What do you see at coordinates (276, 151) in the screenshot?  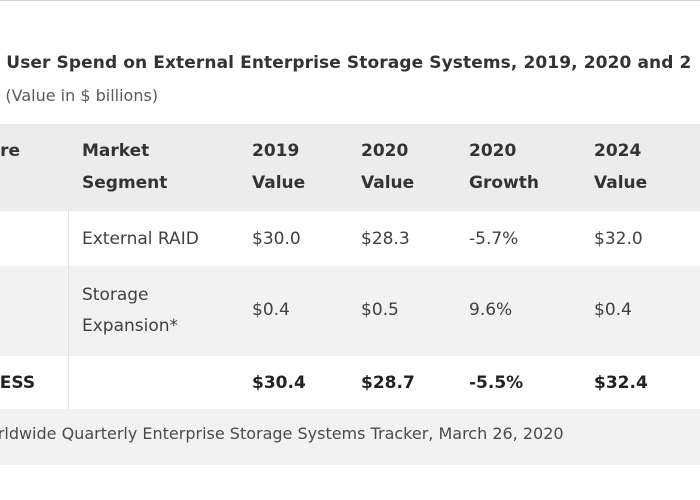 I see `header-2019-1: 2019` at bounding box center [276, 151].